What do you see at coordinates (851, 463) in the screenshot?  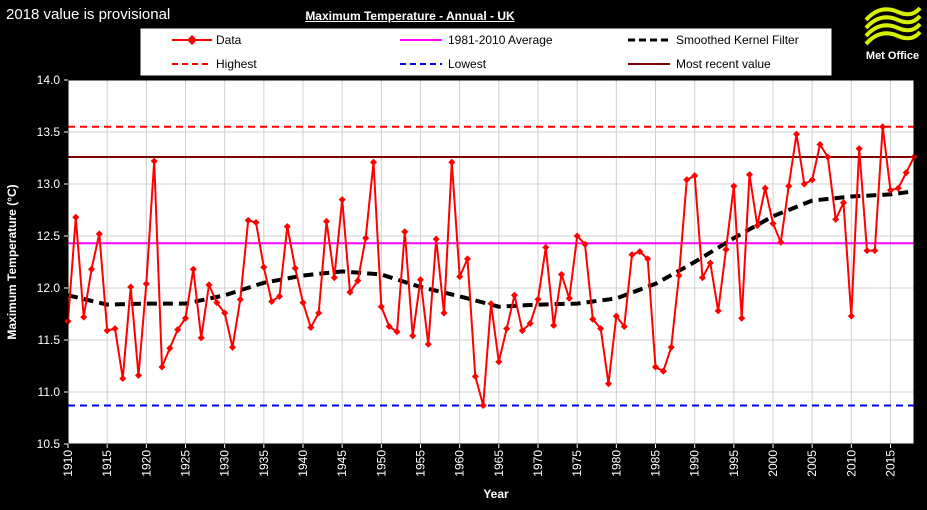 I see `x-tick-label: 2010` at bounding box center [851, 463].